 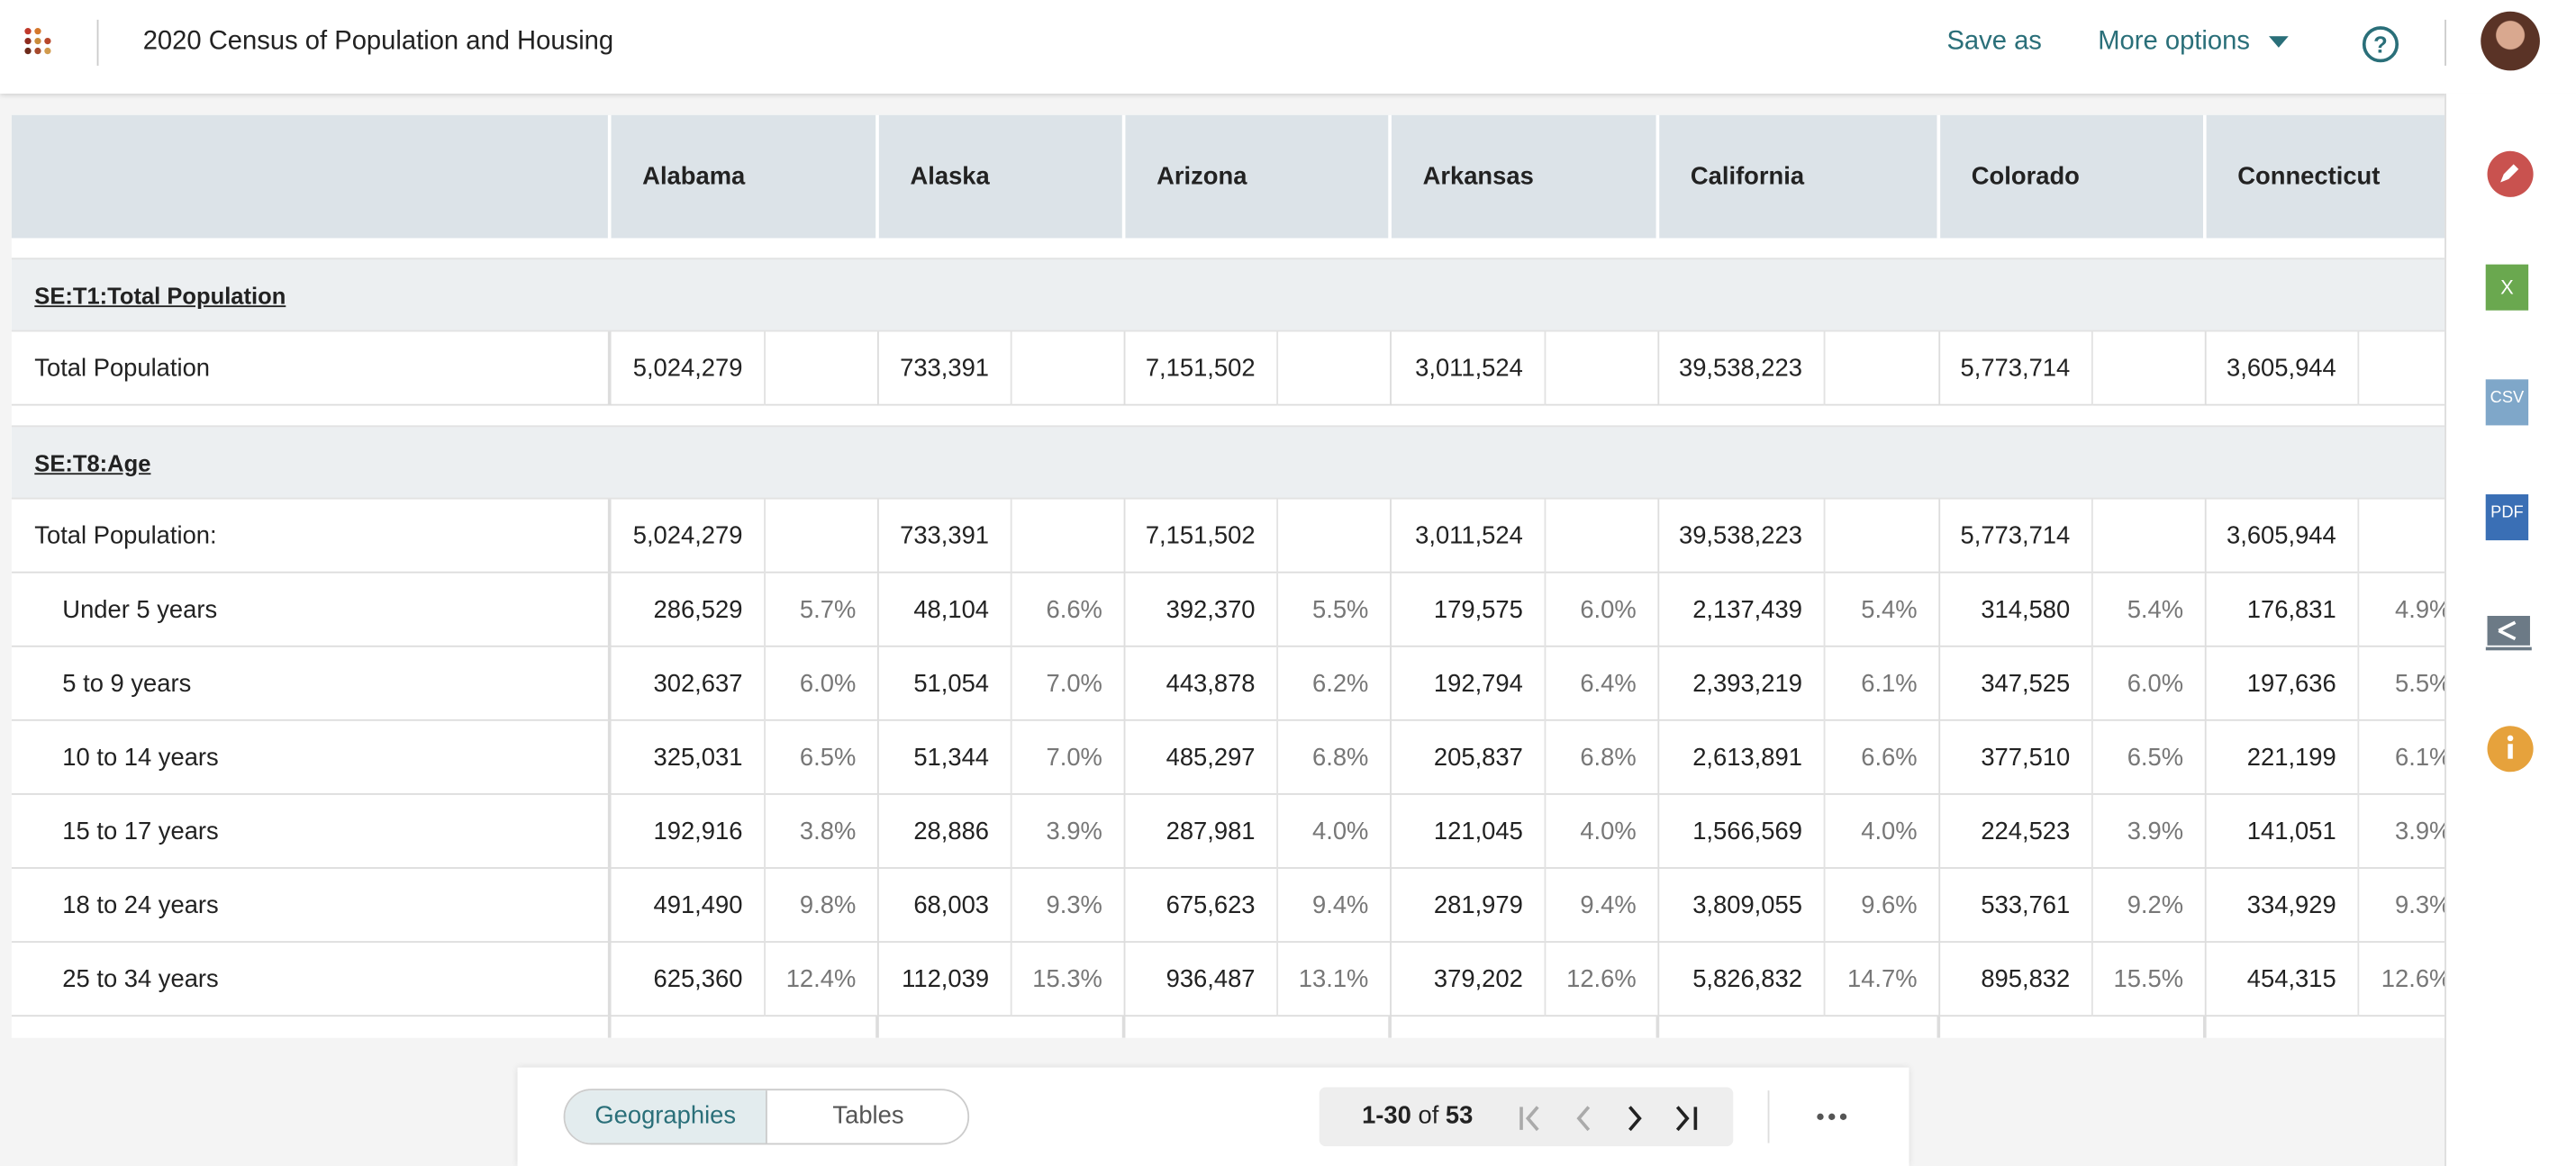 What do you see at coordinates (1469, 757) in the screenshot?
I see `value-cell: 205,837` at bounding box center [1469, 757].